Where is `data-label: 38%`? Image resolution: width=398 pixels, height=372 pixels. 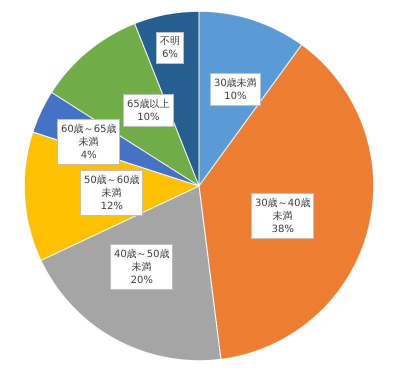
data-label: 38% is located at coordinates (283, 229).